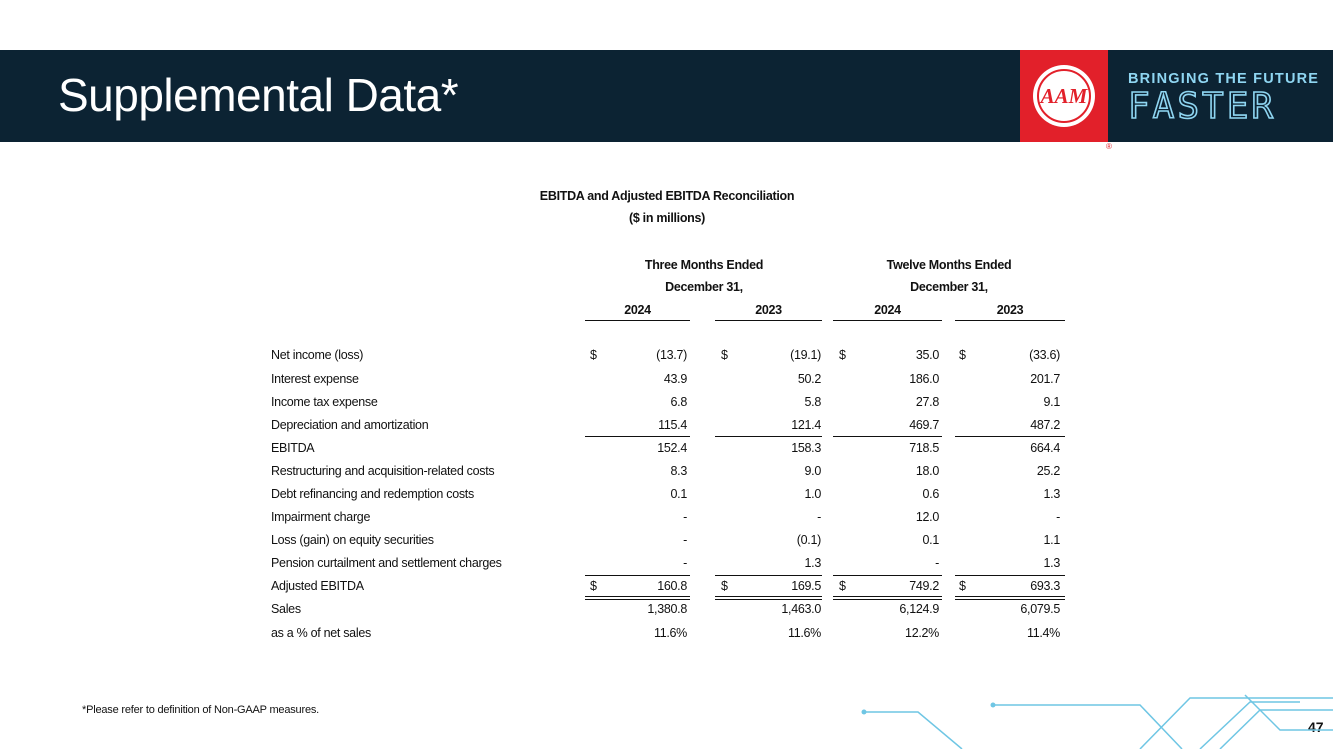 The image size is (1333, 749). Describe the element at coordinates (806, 448) in the screenshot. I see `cell-value: 158.3` at that location.